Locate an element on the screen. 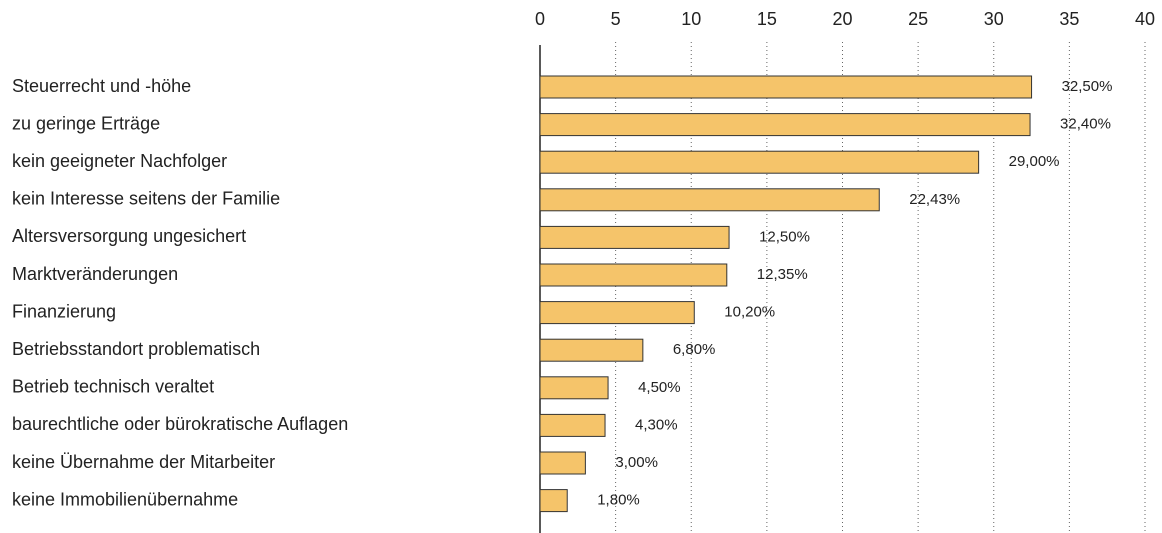  x-tick-label: 40 is located at coordinates (1145, 19).